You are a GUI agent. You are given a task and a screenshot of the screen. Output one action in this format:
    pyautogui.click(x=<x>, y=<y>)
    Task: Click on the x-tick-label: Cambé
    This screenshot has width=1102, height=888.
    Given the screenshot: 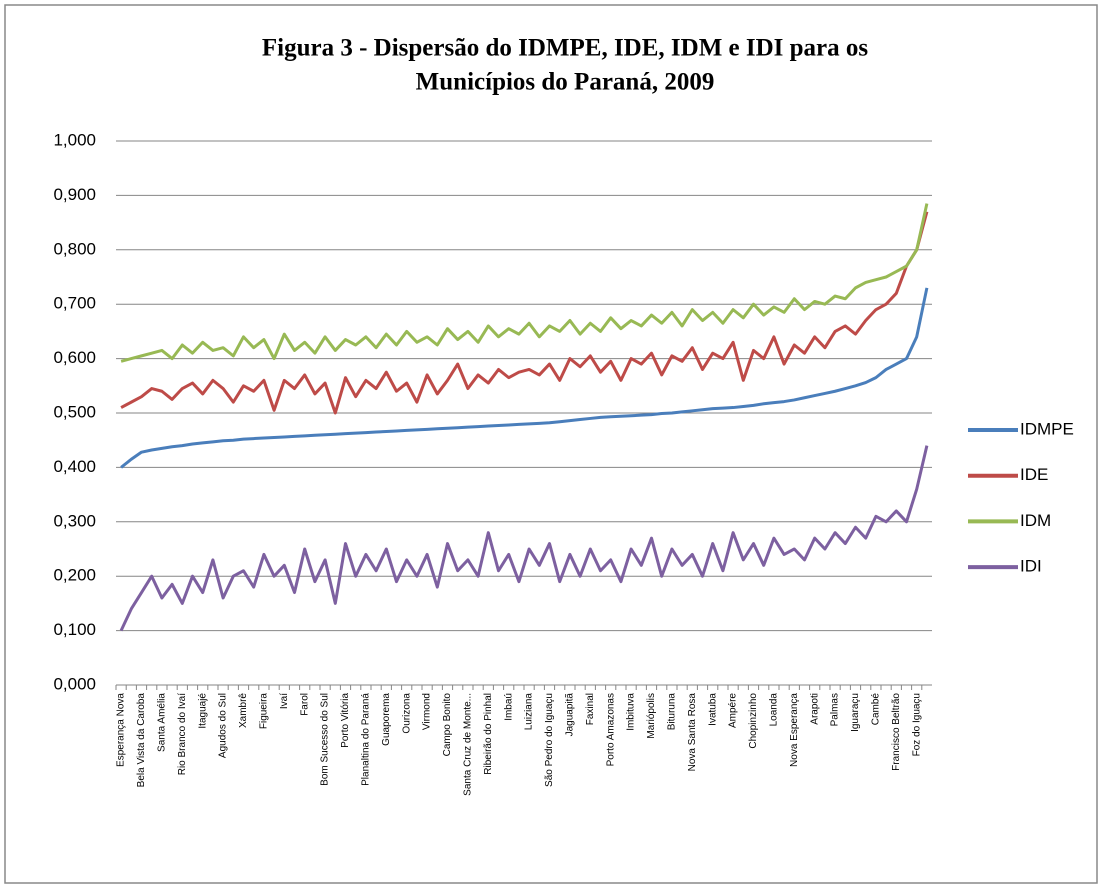 What is the action you would take?
    pyautogui.click(x=876, y=709)
    